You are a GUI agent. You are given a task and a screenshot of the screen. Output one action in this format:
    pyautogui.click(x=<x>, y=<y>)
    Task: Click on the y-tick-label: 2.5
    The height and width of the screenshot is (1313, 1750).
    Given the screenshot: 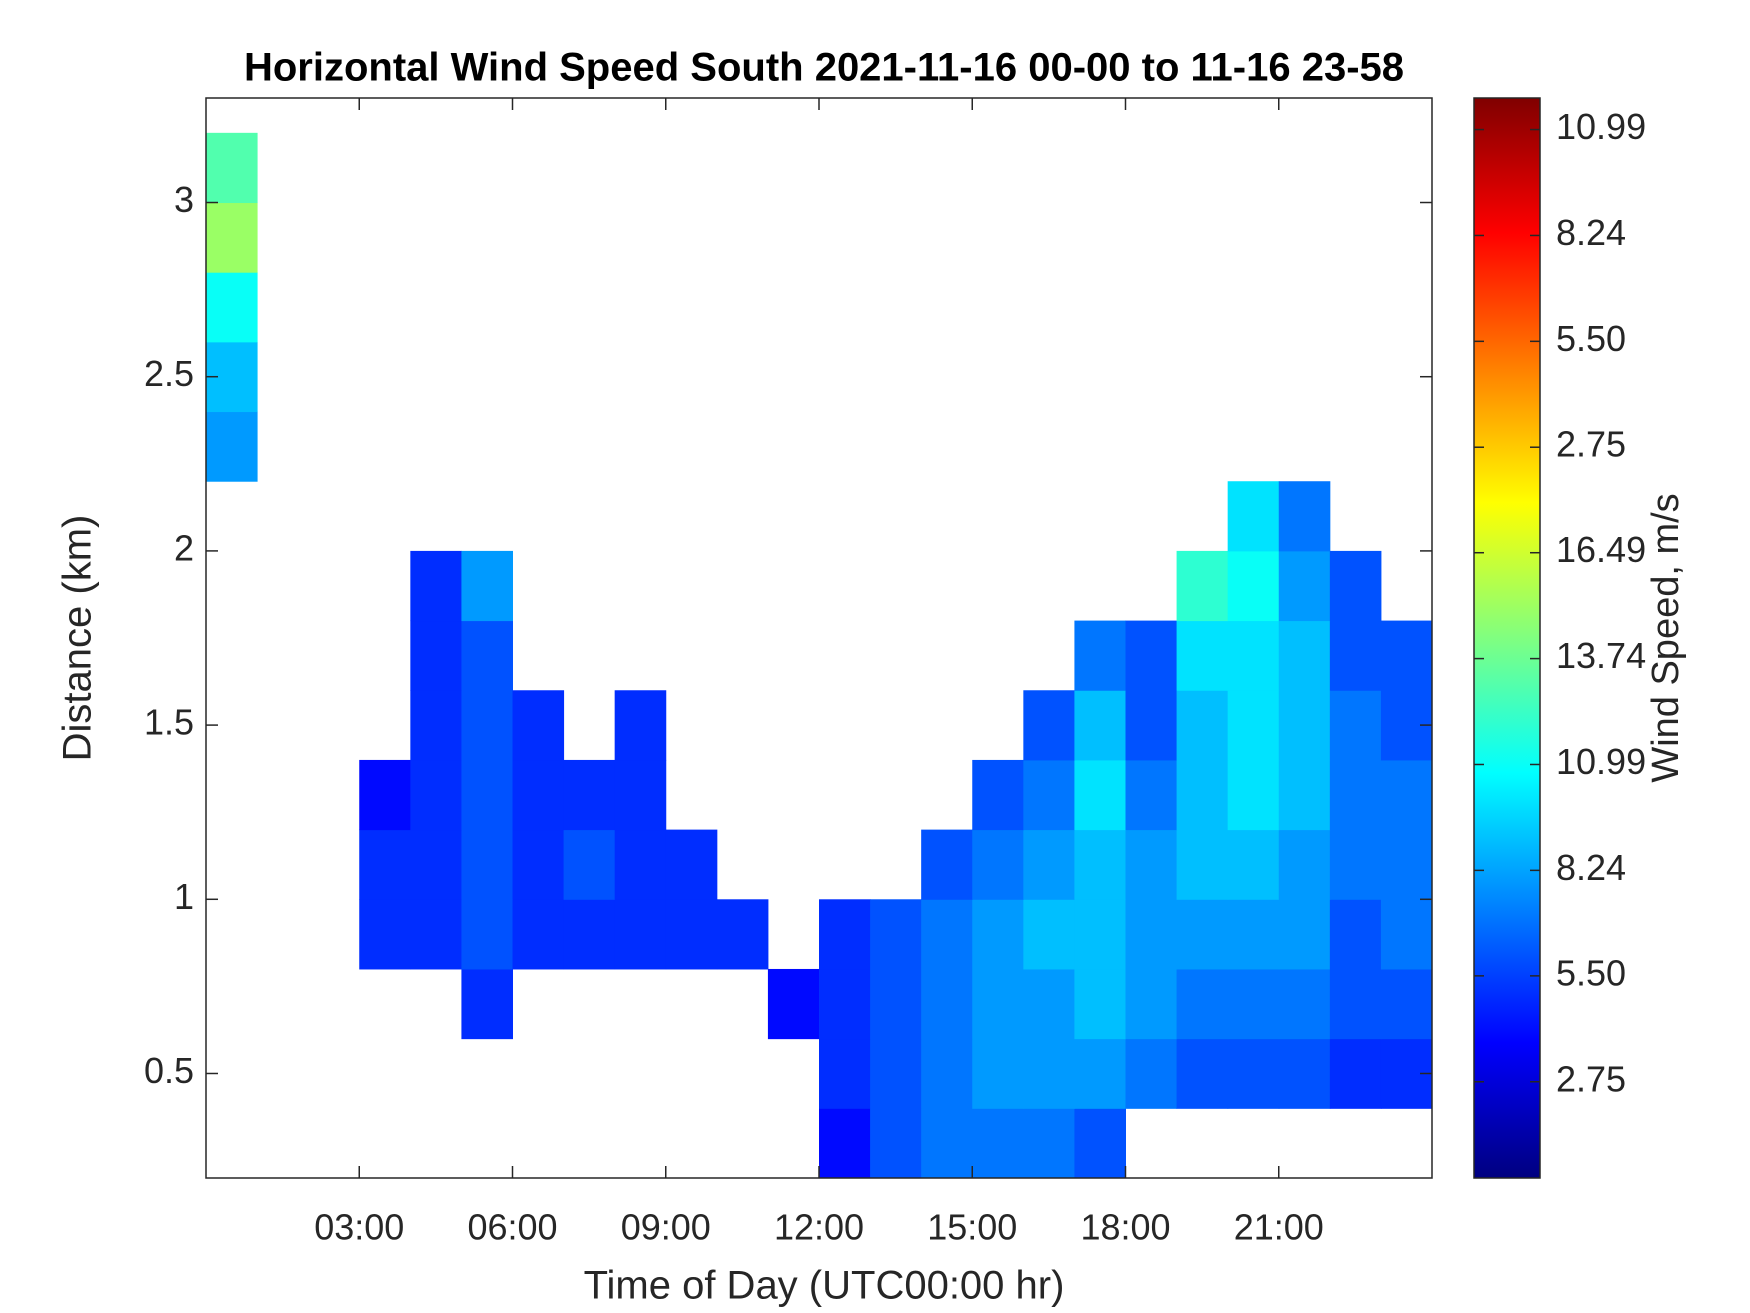 What is the action you would take?
    pyautogui.click(x=169, y=373)
    